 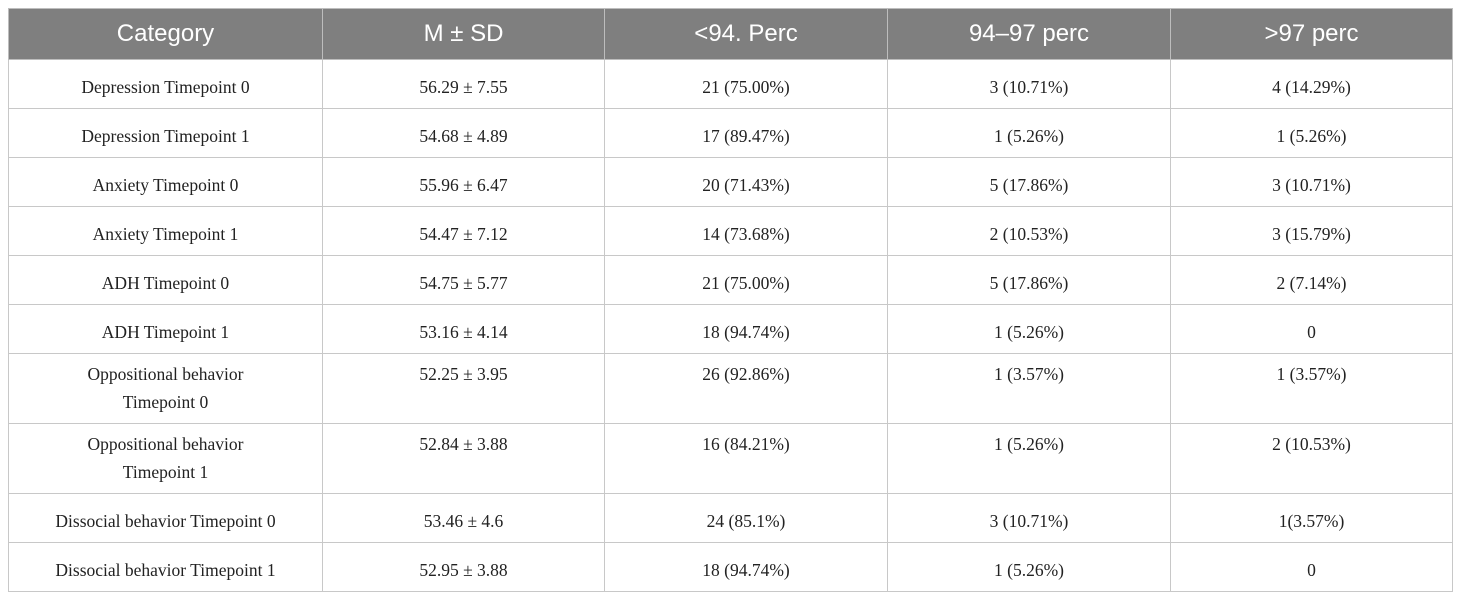 I want to click on value-cell: 14 (73.68%), so click(x=746, y=231).